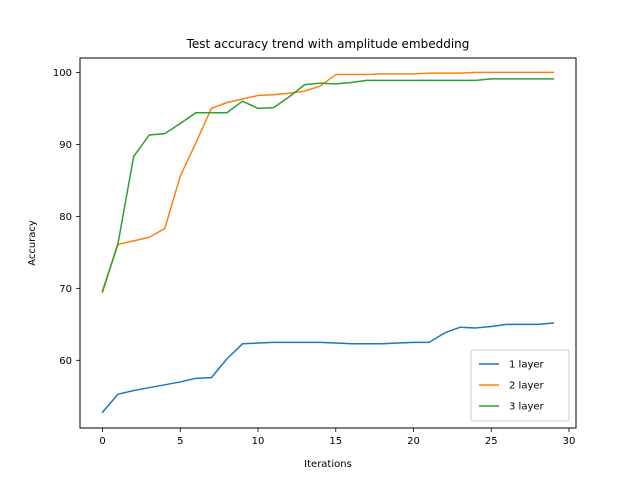 This screenshot has height=484, width=640. Describe the element at coordinates (65, 145) in the screenshot. I see `y-tick-label: 90` at that location.